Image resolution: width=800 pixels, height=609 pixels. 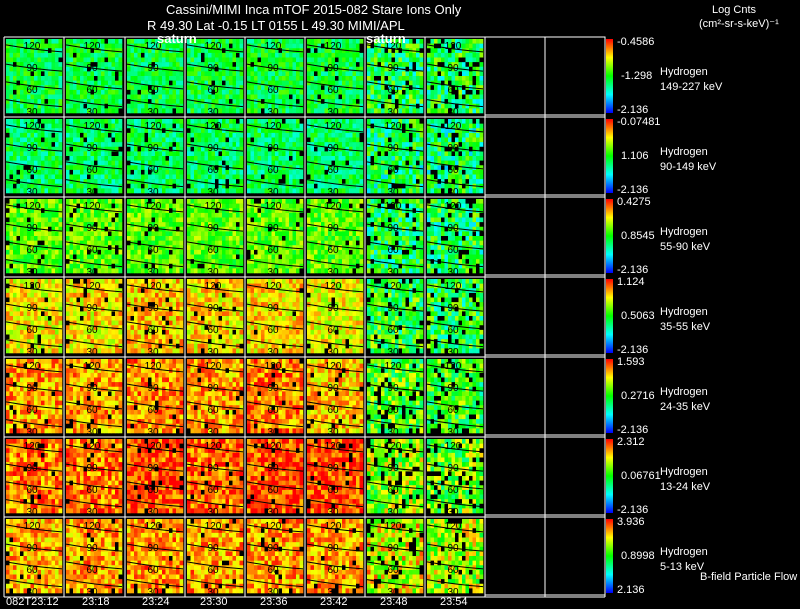 What do you see at coordinates (639, 122) in the screenshot?
I see `colorbar-max-label: -0.07481` at bounding box center [639, 122].